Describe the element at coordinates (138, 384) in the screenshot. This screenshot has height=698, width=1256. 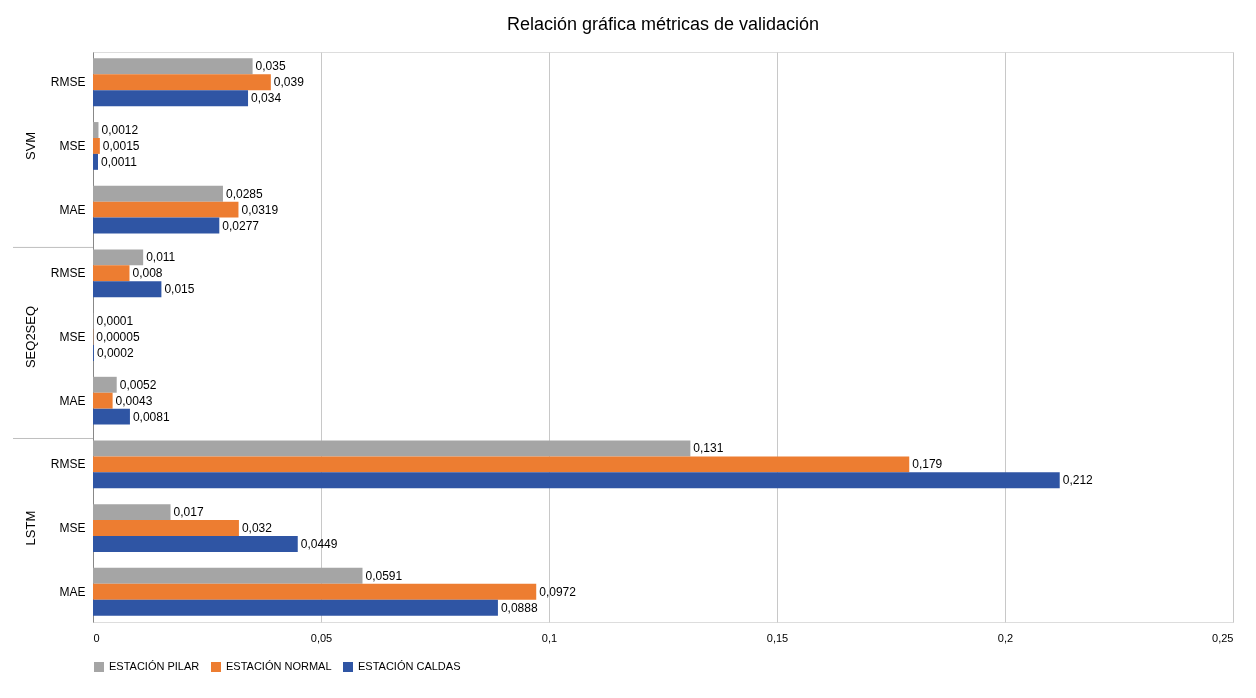
I see `data-label: 0,0052` at that location.